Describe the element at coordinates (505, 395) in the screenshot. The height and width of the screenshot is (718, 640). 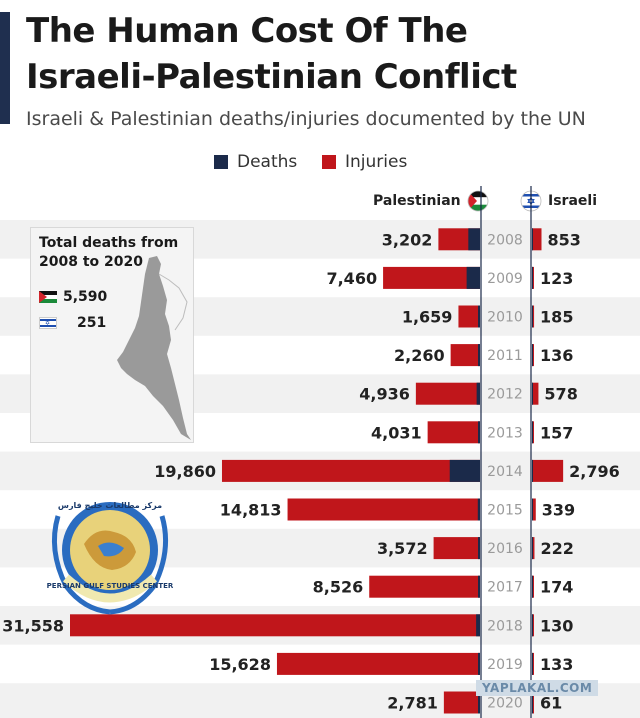
I see `year-label: 2012` at that location.